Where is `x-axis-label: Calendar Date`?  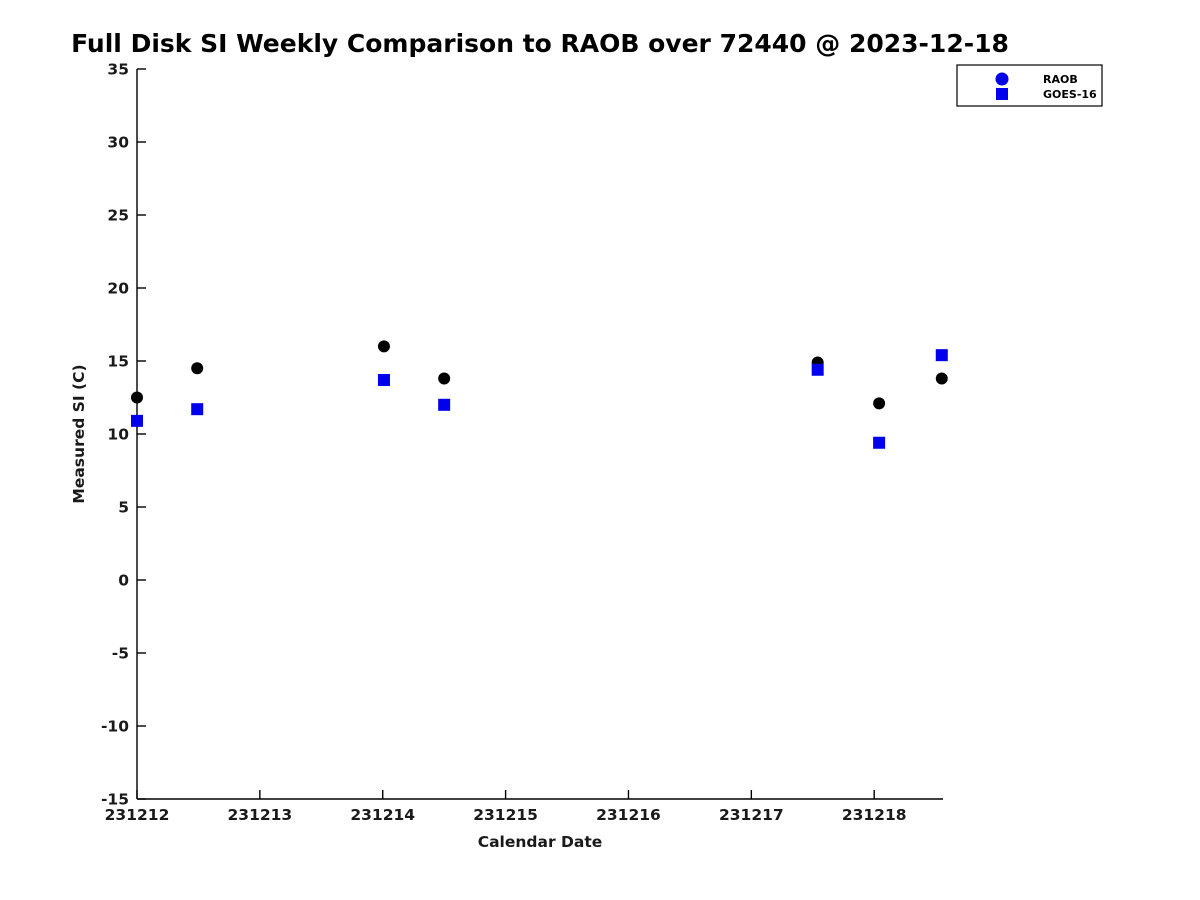 x-axis-label: Calendar Date is located at coordinates (540, 842).